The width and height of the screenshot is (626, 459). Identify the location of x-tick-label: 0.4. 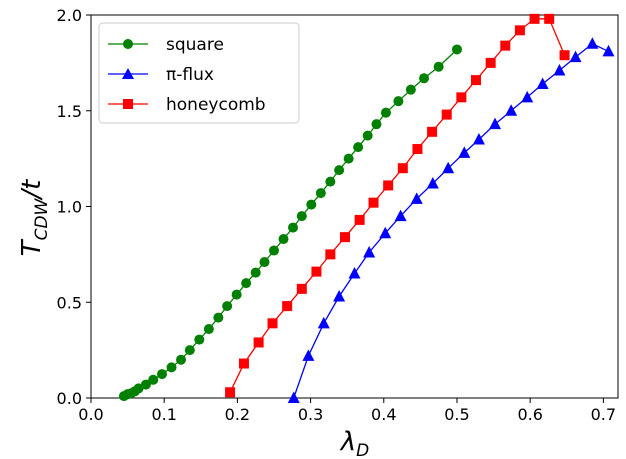
(383, 414).